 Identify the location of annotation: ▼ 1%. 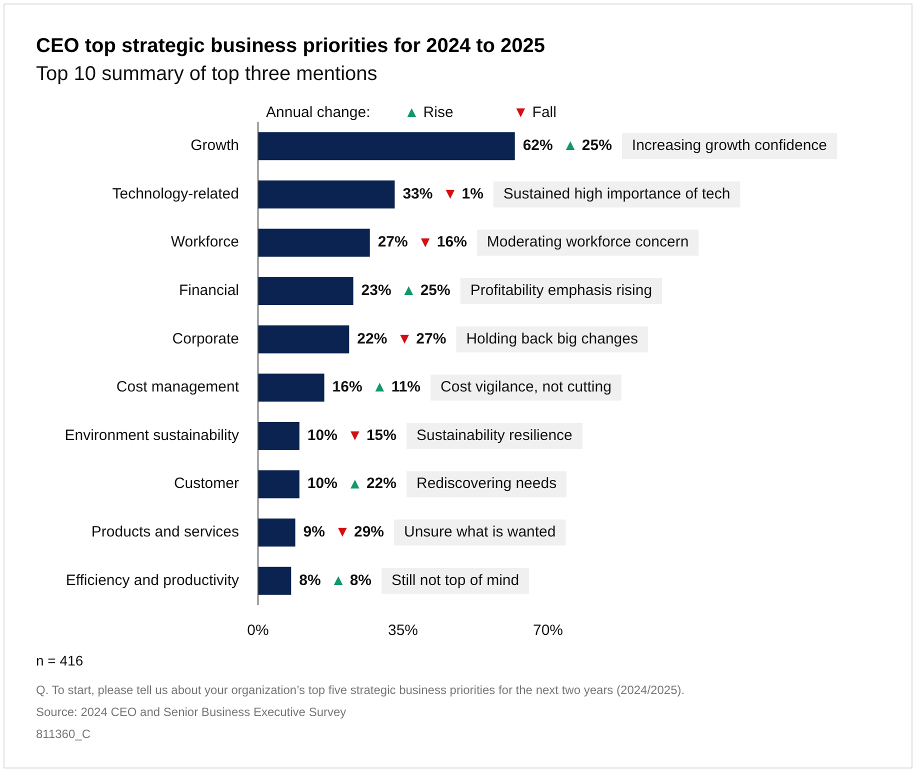
(463, 193).